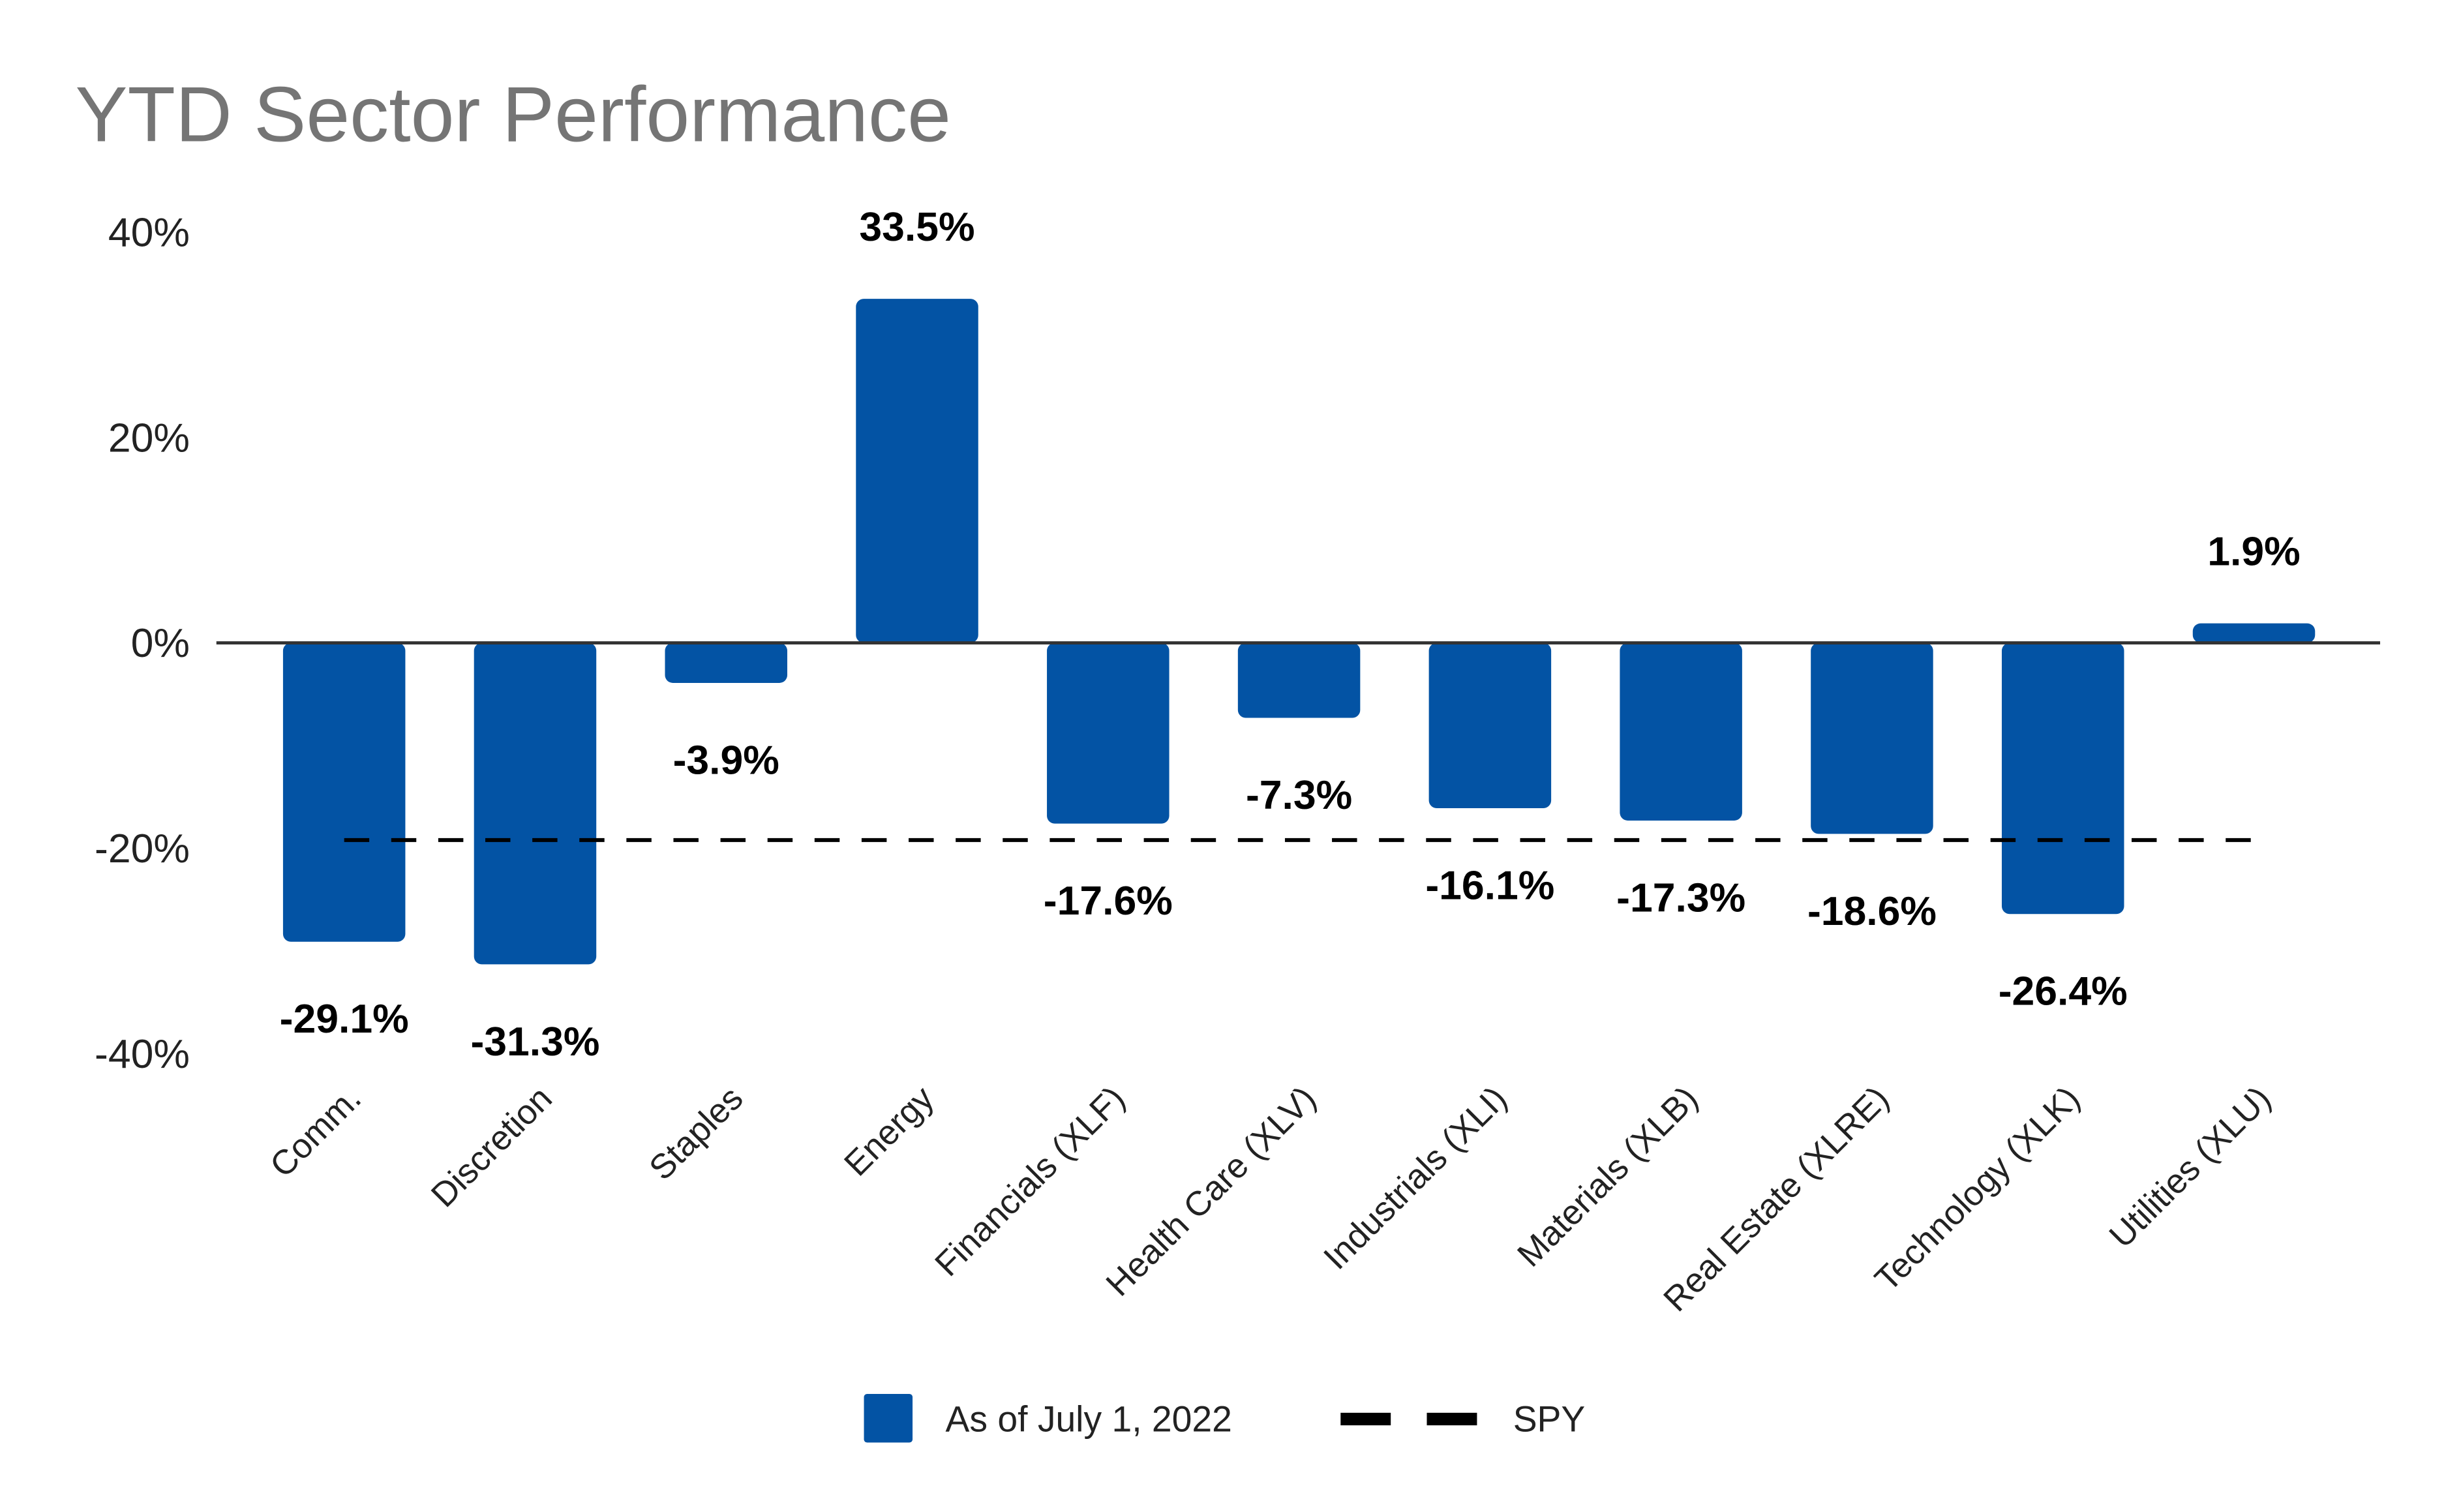  What do you see at coordinates (1977, 1189) in the screenshot?
I see `x-tick-label: Technology (XLK)` at bounding box center [1977, 1189].